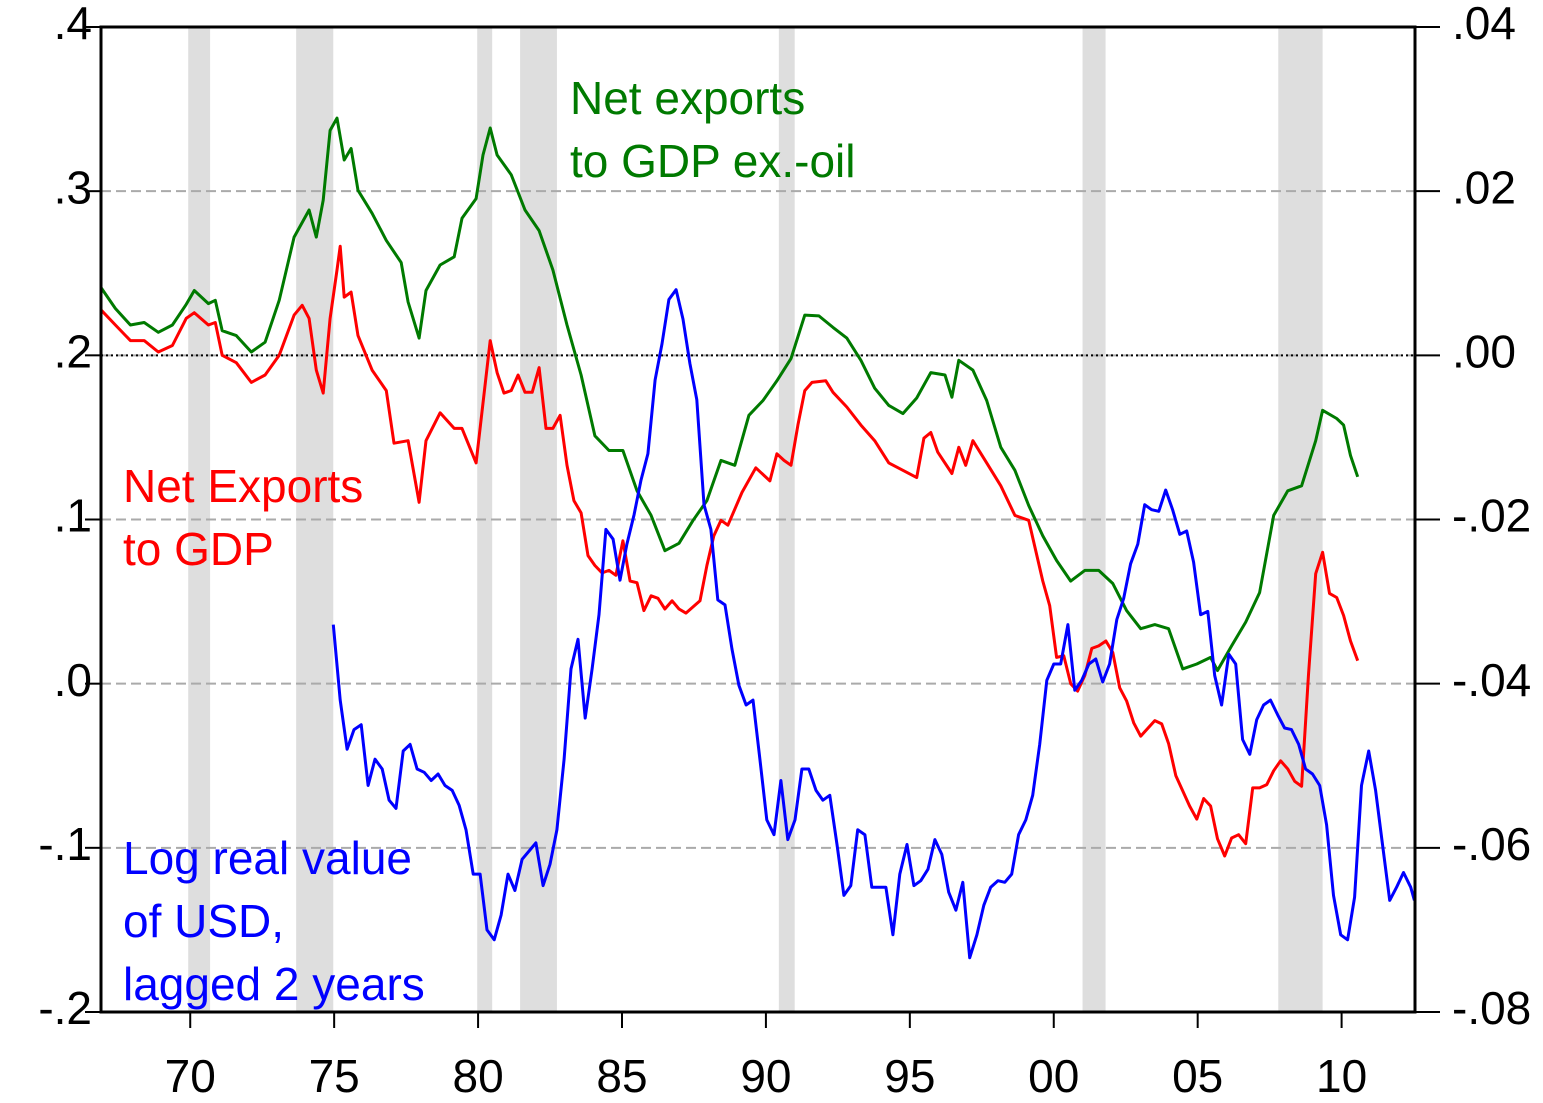 The height and width of the screenshot is (1103, 1543). What do you see at coordinates (1053, 1076) in the screenshot?
I see `x-tick-label: 00` at bounding box center [1053, 1076].